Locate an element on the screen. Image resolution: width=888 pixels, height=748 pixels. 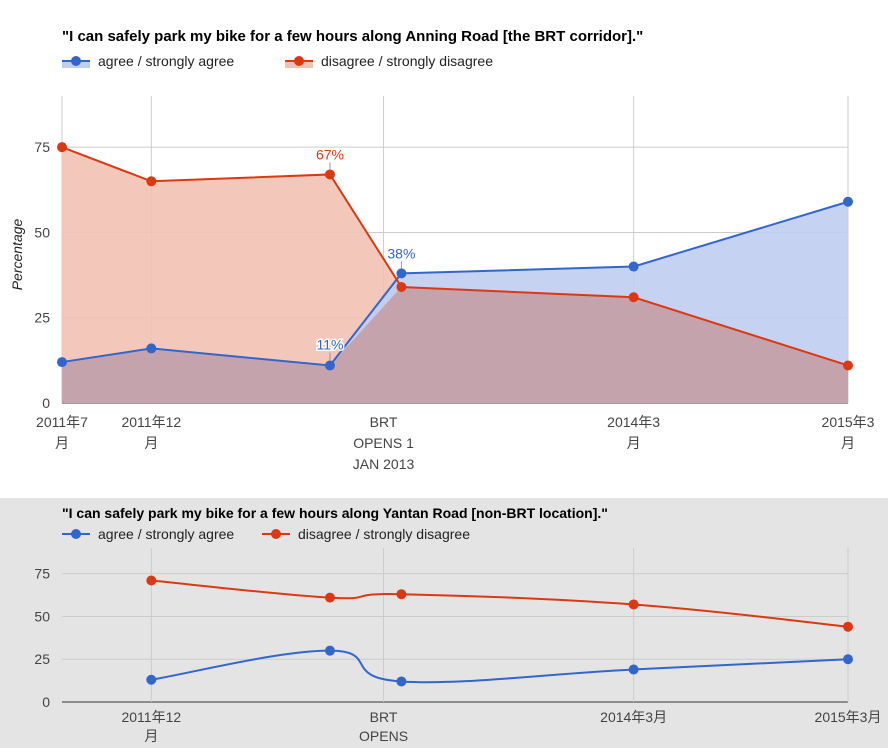
x-tick-label: 2011年7 月 is located at coordinates (62, 432).